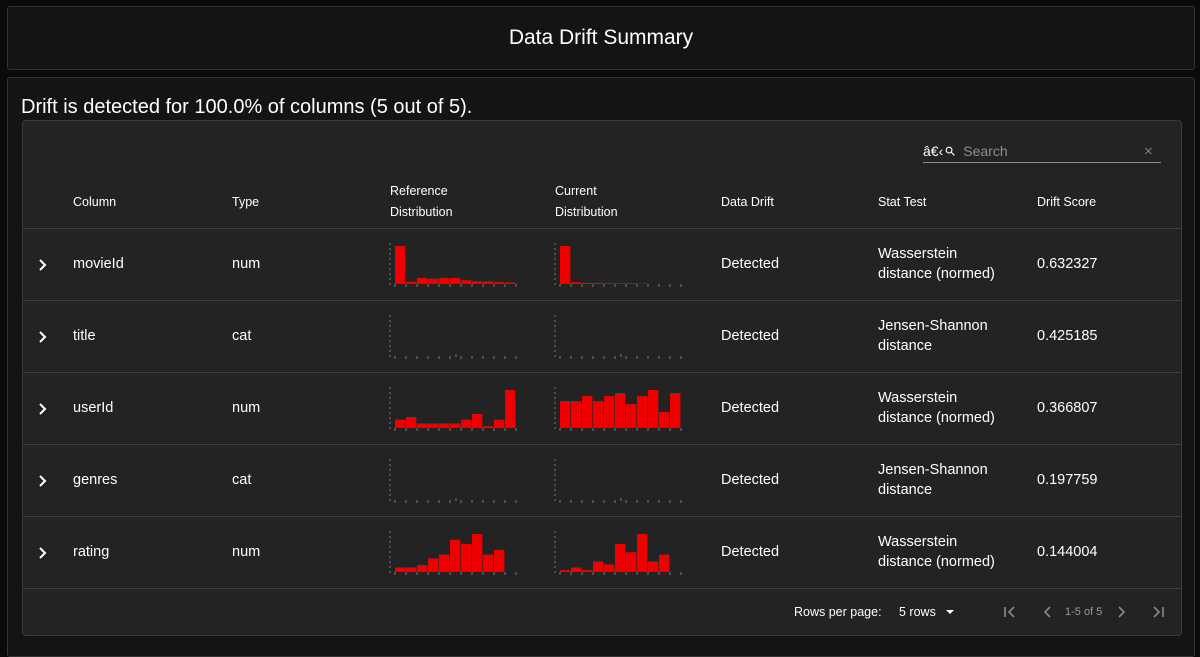 This screenshot has height=657, width=1200. Describe the element at coordinates (950, 151) in the screenshot. I see `search-icon` at that location.